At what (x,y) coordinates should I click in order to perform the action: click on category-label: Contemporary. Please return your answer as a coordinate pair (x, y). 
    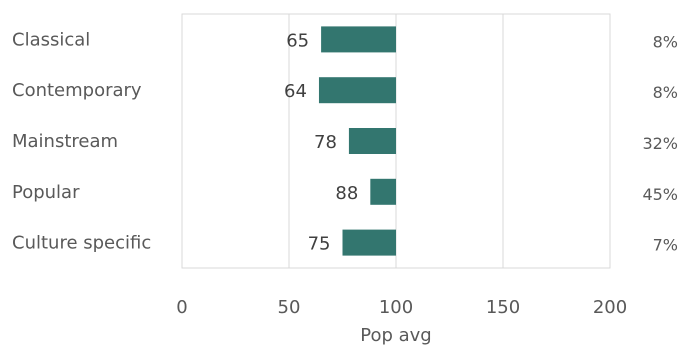
    Looking at the image, I should click on (77, 90).